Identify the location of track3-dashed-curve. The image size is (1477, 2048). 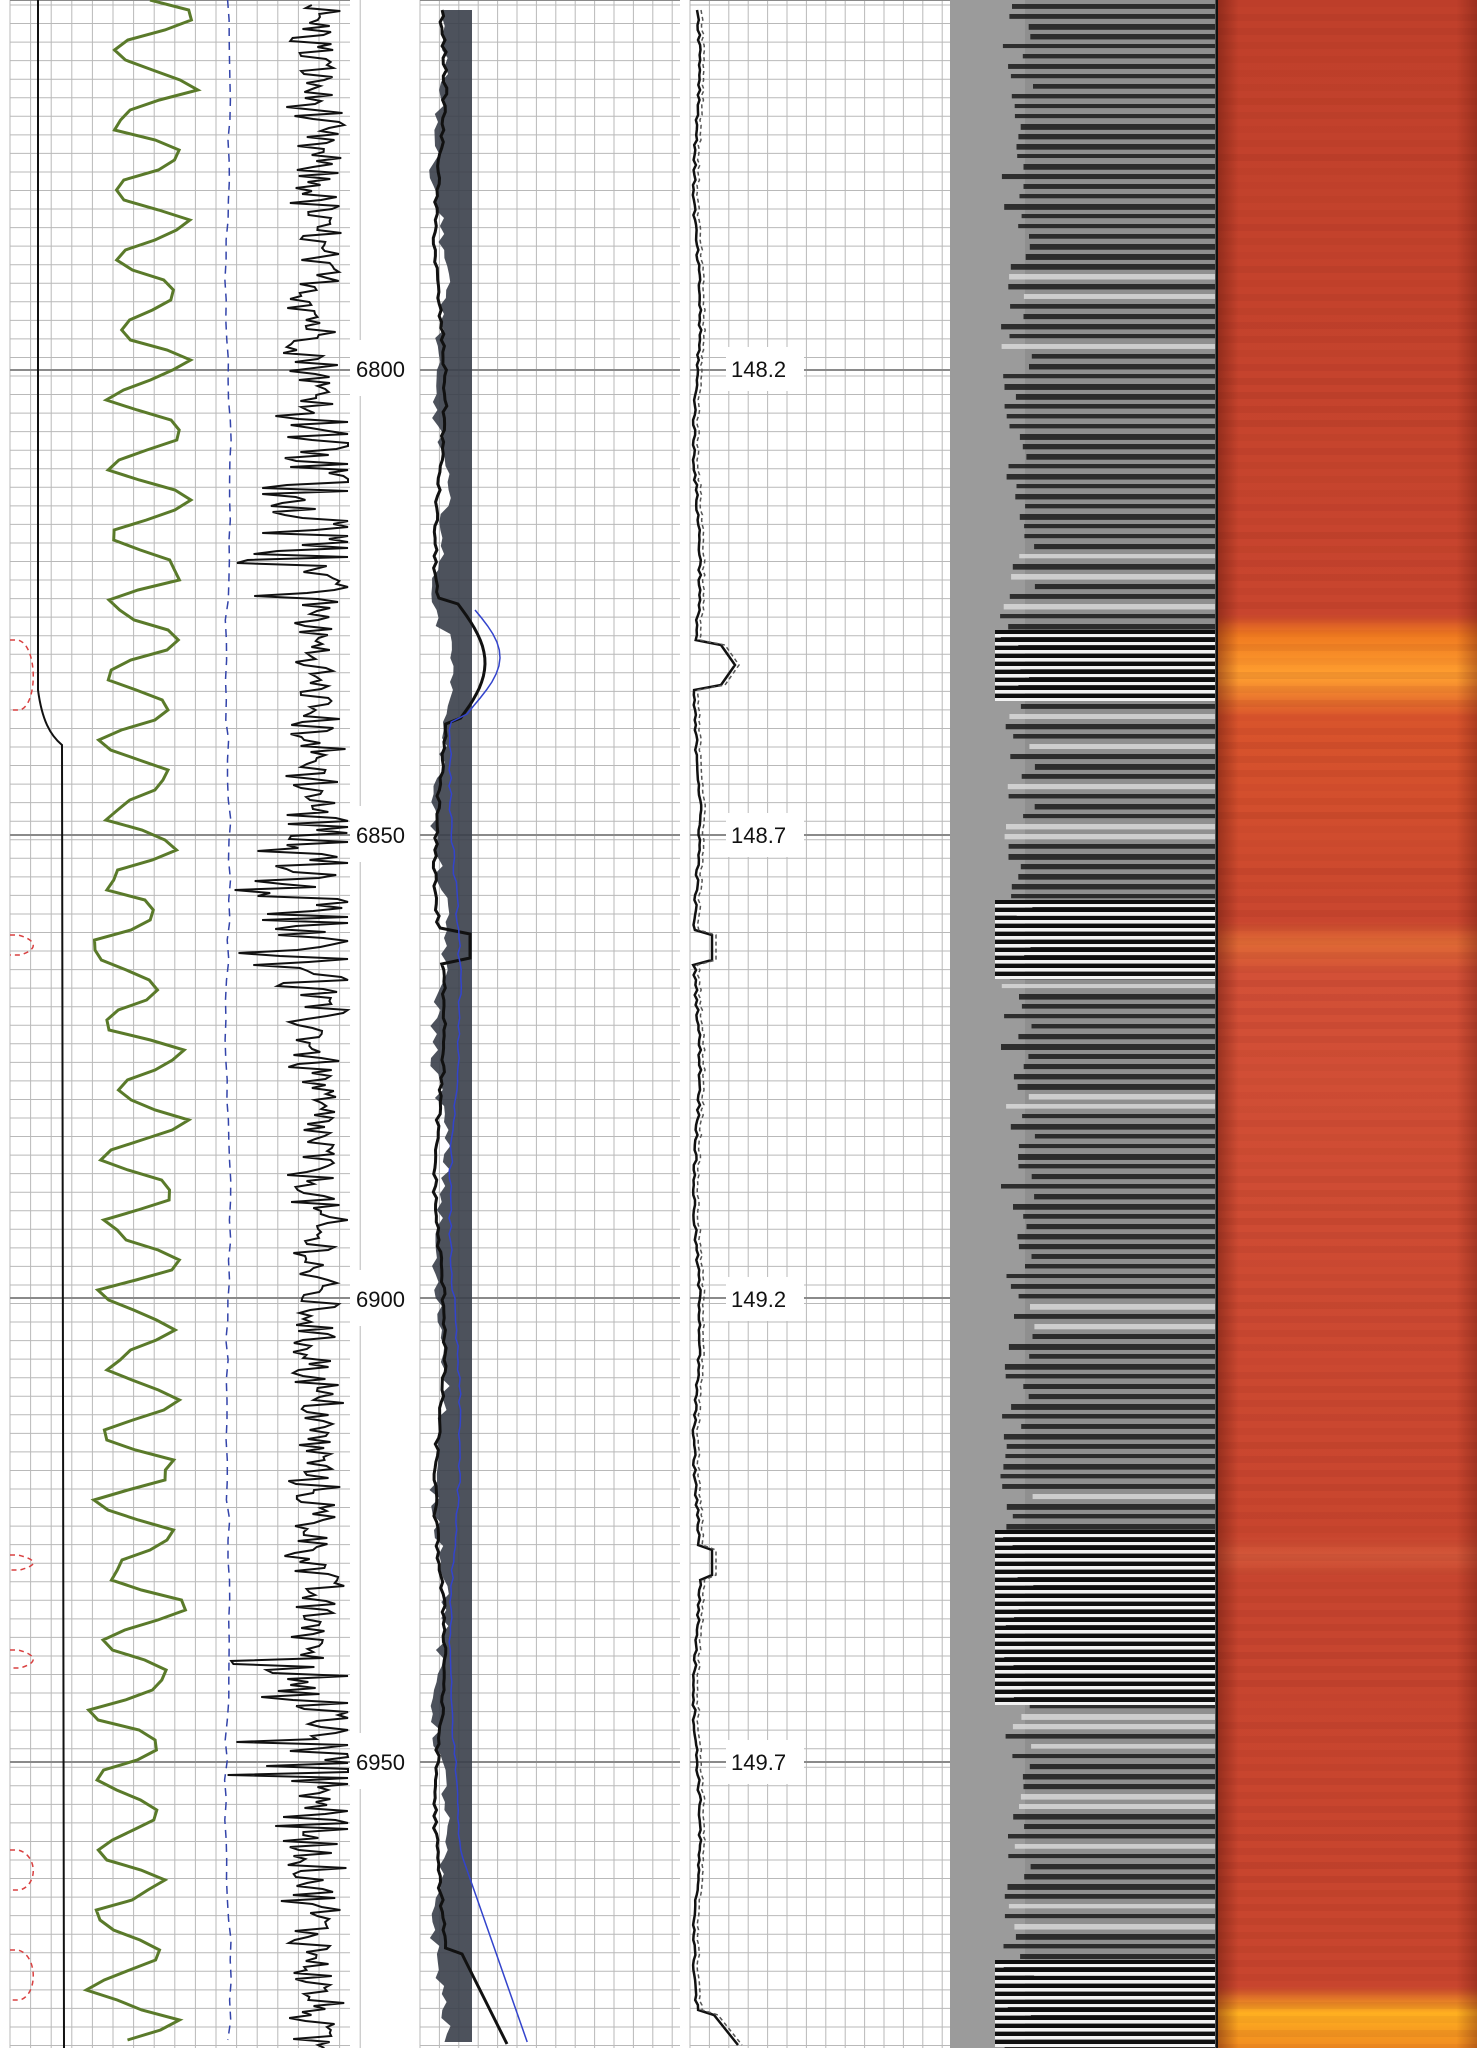
(719, 1027).